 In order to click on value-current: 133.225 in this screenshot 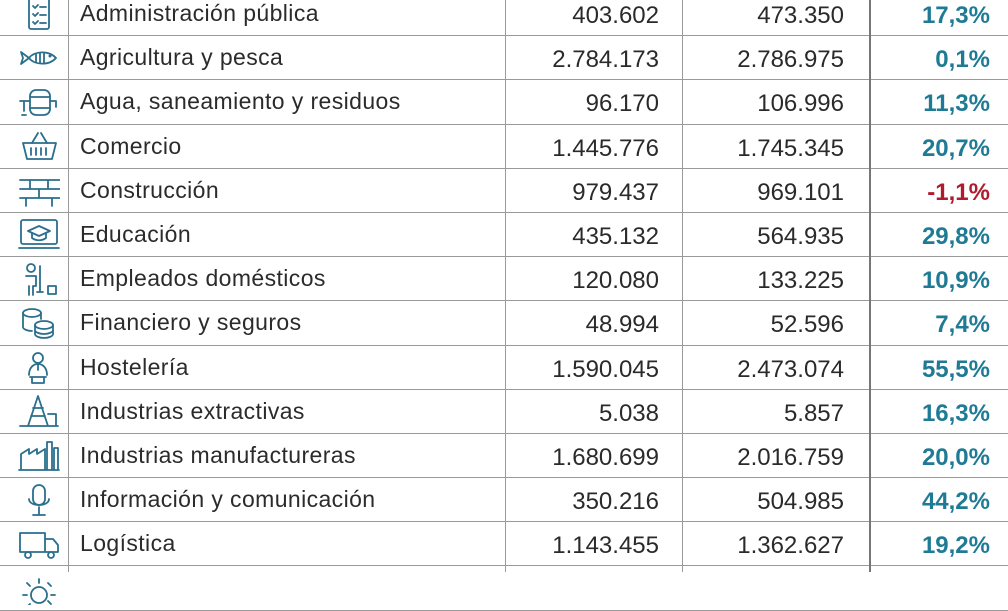, I will do `click(800, 281)`.